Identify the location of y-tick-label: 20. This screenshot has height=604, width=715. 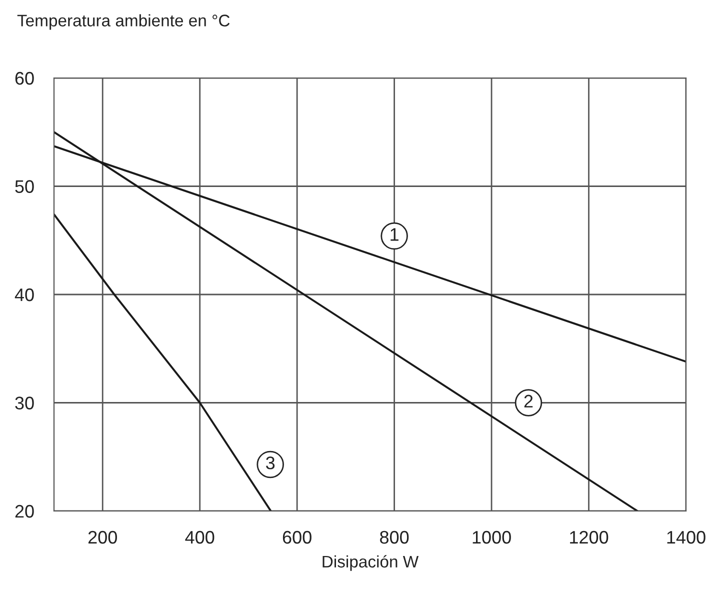
(24, 511).